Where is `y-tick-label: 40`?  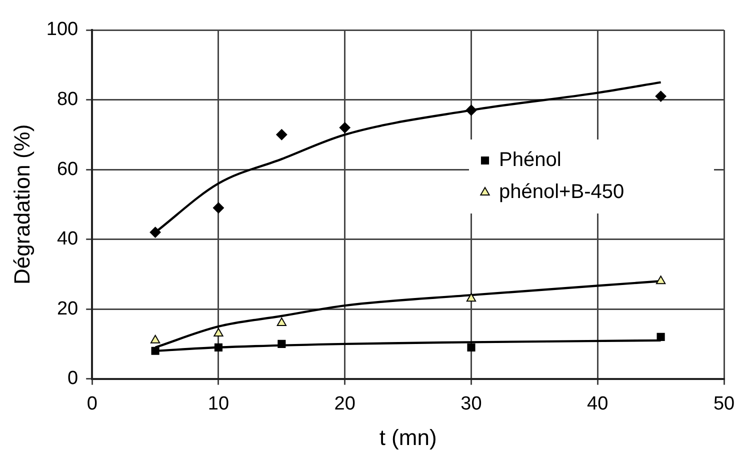
y-tick-label: 40 is located at coordinates (67, 239).